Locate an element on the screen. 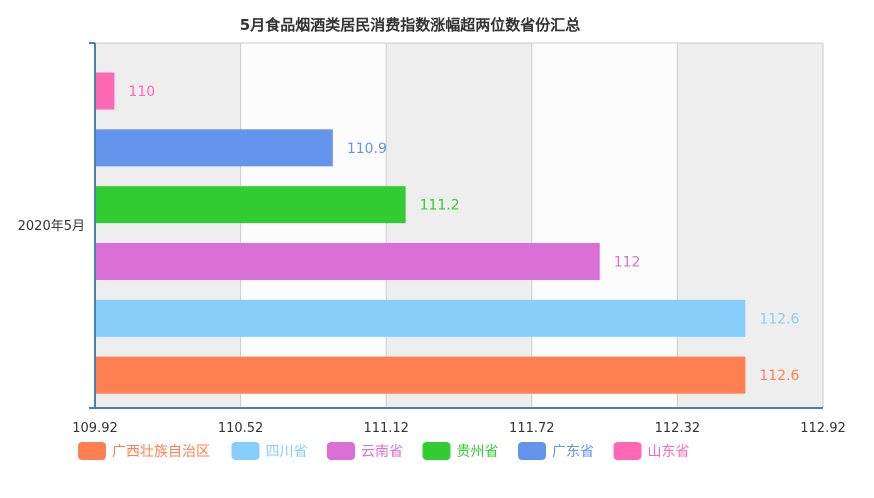 Image resolution: width=874 pixels, height=498 pixels. legend-item: 贵州省 is located at coordinates (460, 451).